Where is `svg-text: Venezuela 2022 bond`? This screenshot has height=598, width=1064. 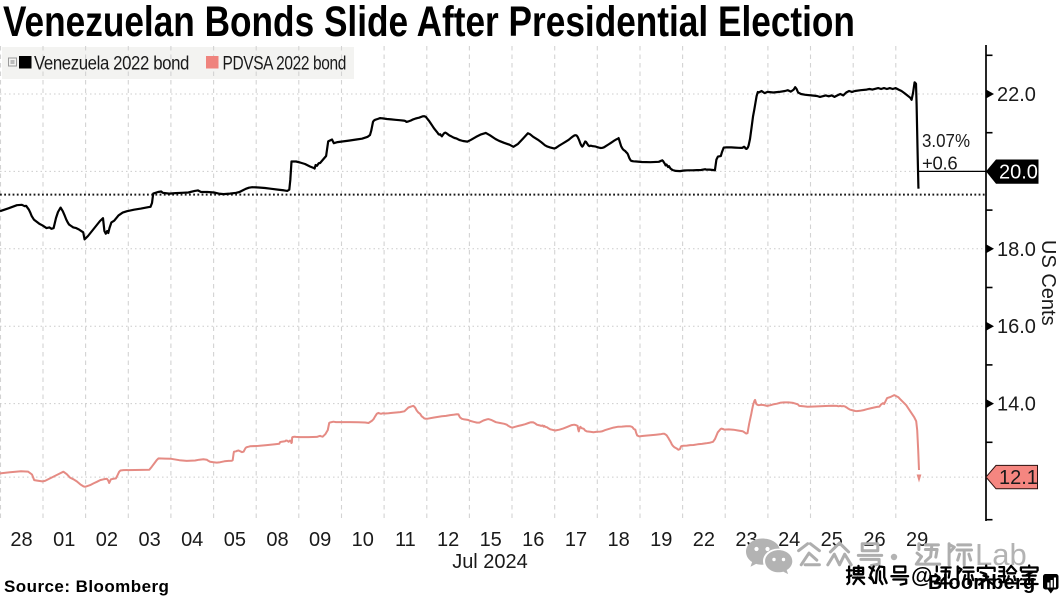
svg-text: Venezuela 2022 bond is located at coordinates (111, 64).